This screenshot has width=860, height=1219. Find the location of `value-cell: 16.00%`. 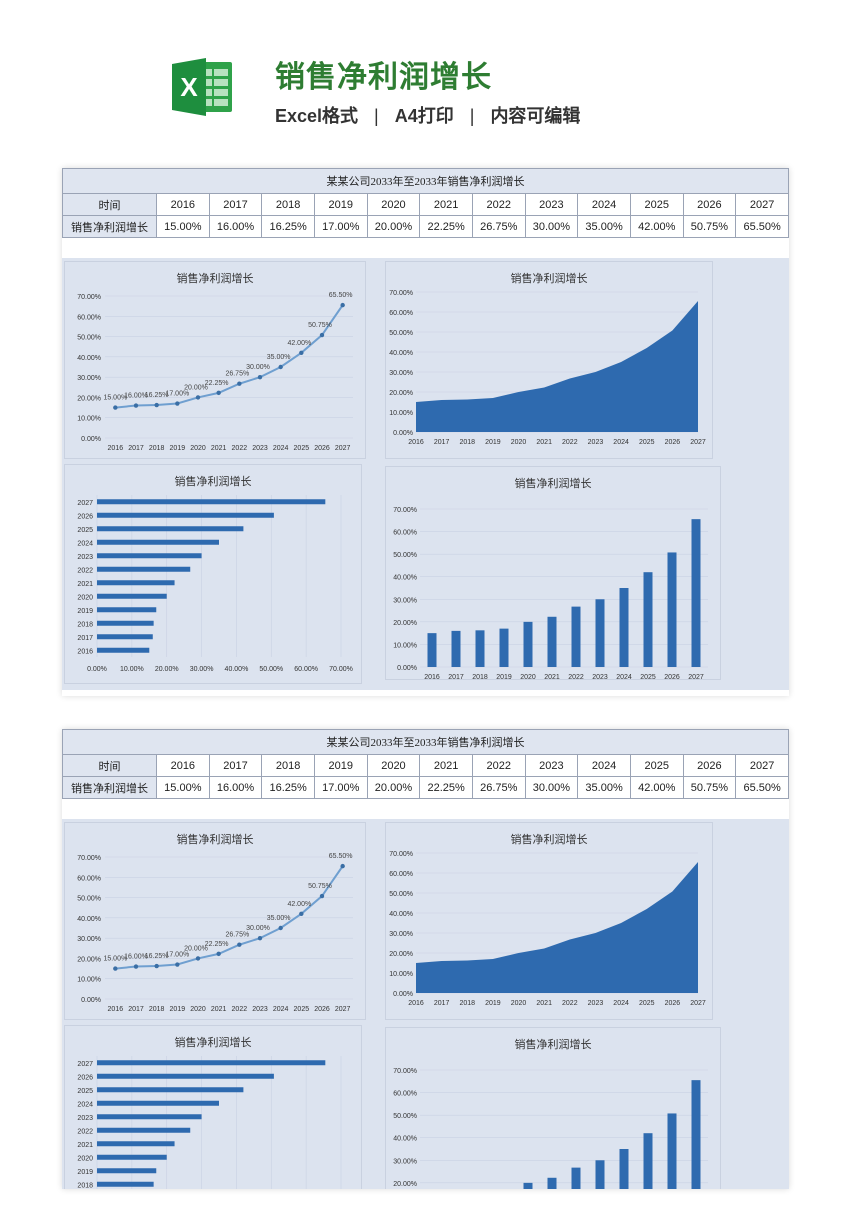

value-cell: 16.00% is located at coordinates (235, 226).